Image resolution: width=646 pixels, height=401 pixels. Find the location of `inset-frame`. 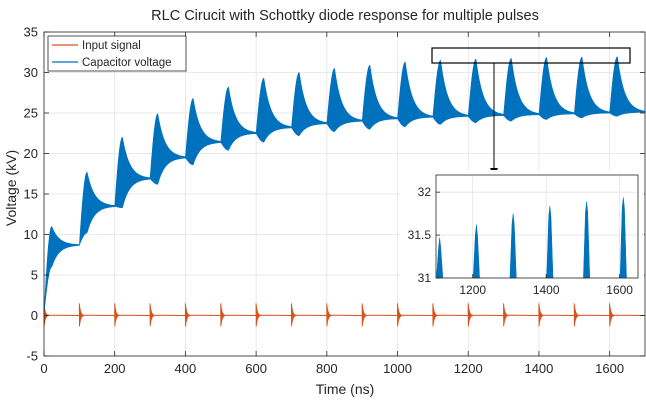

inset-frame is located at coordinates (537, 226).